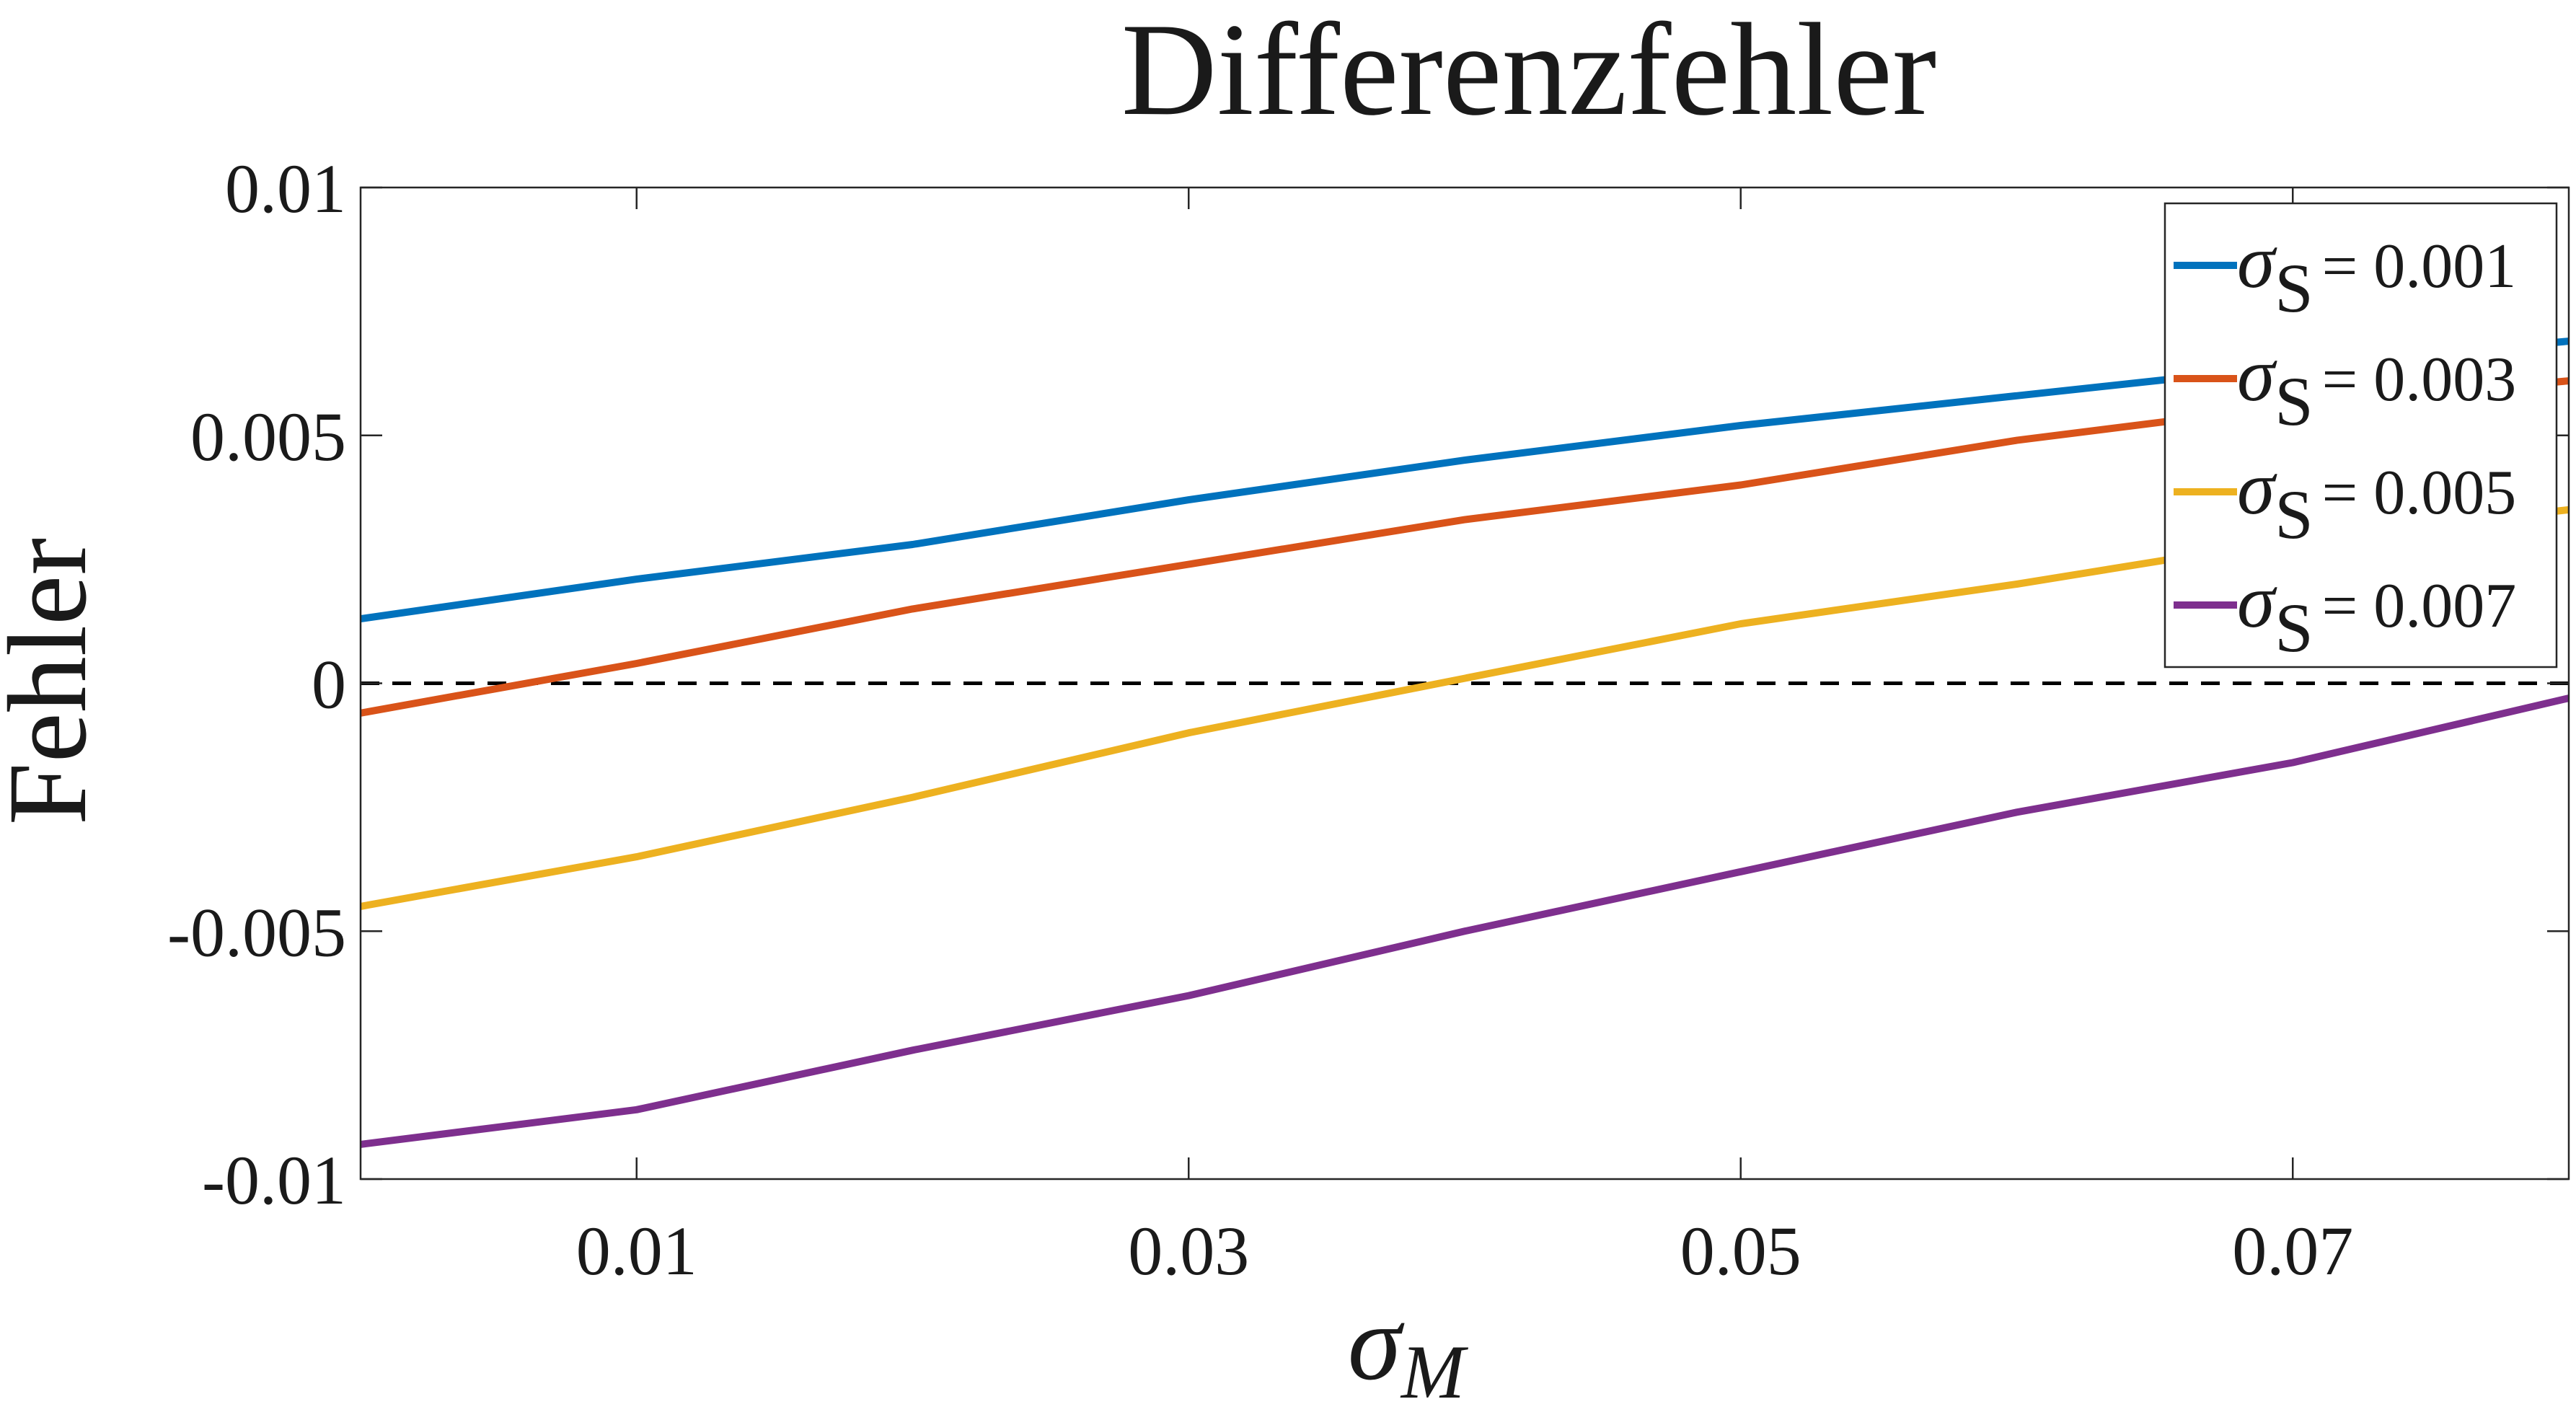 The height and width of the screenshot is (1412, 2576). I want to click on y-tick-label: 0, so click(329, 685).